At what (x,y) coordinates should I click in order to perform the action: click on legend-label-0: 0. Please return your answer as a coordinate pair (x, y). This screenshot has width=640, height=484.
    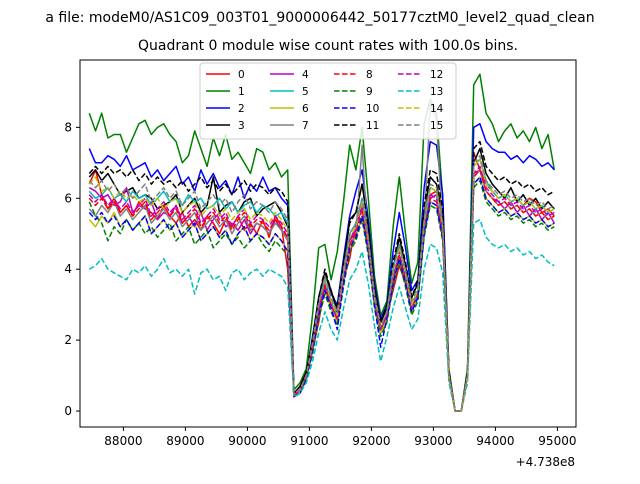
    Looking at the image, I should click on (241, 75).